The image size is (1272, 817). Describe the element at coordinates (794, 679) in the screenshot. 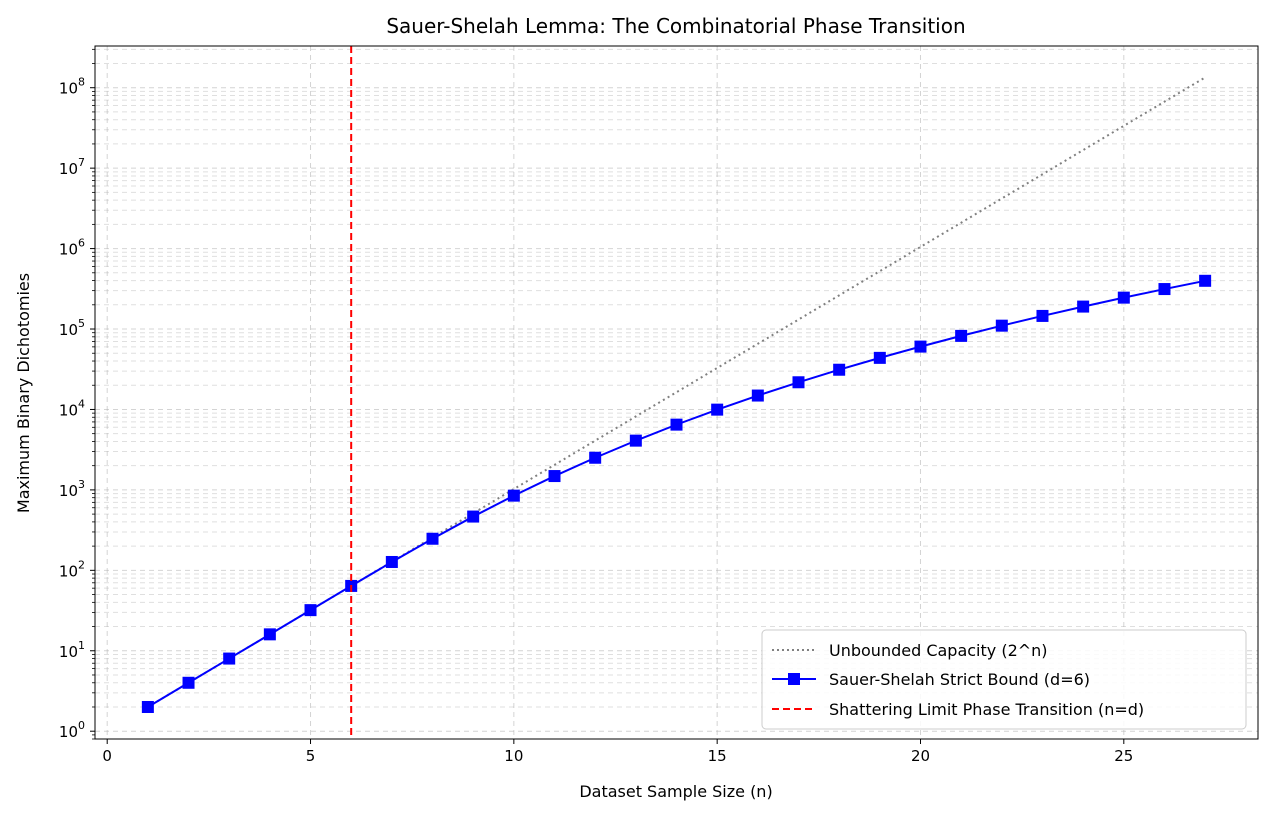

I see `legend-marker-sauer-shelah` at that location.